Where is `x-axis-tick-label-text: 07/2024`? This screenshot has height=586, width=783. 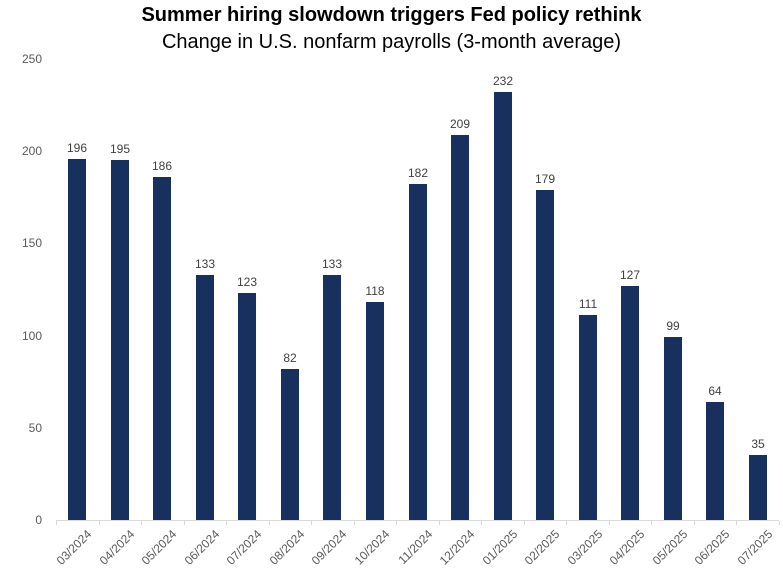
x-axis-tick-label-text: 07/2024 is located at coordinates (243, 547).